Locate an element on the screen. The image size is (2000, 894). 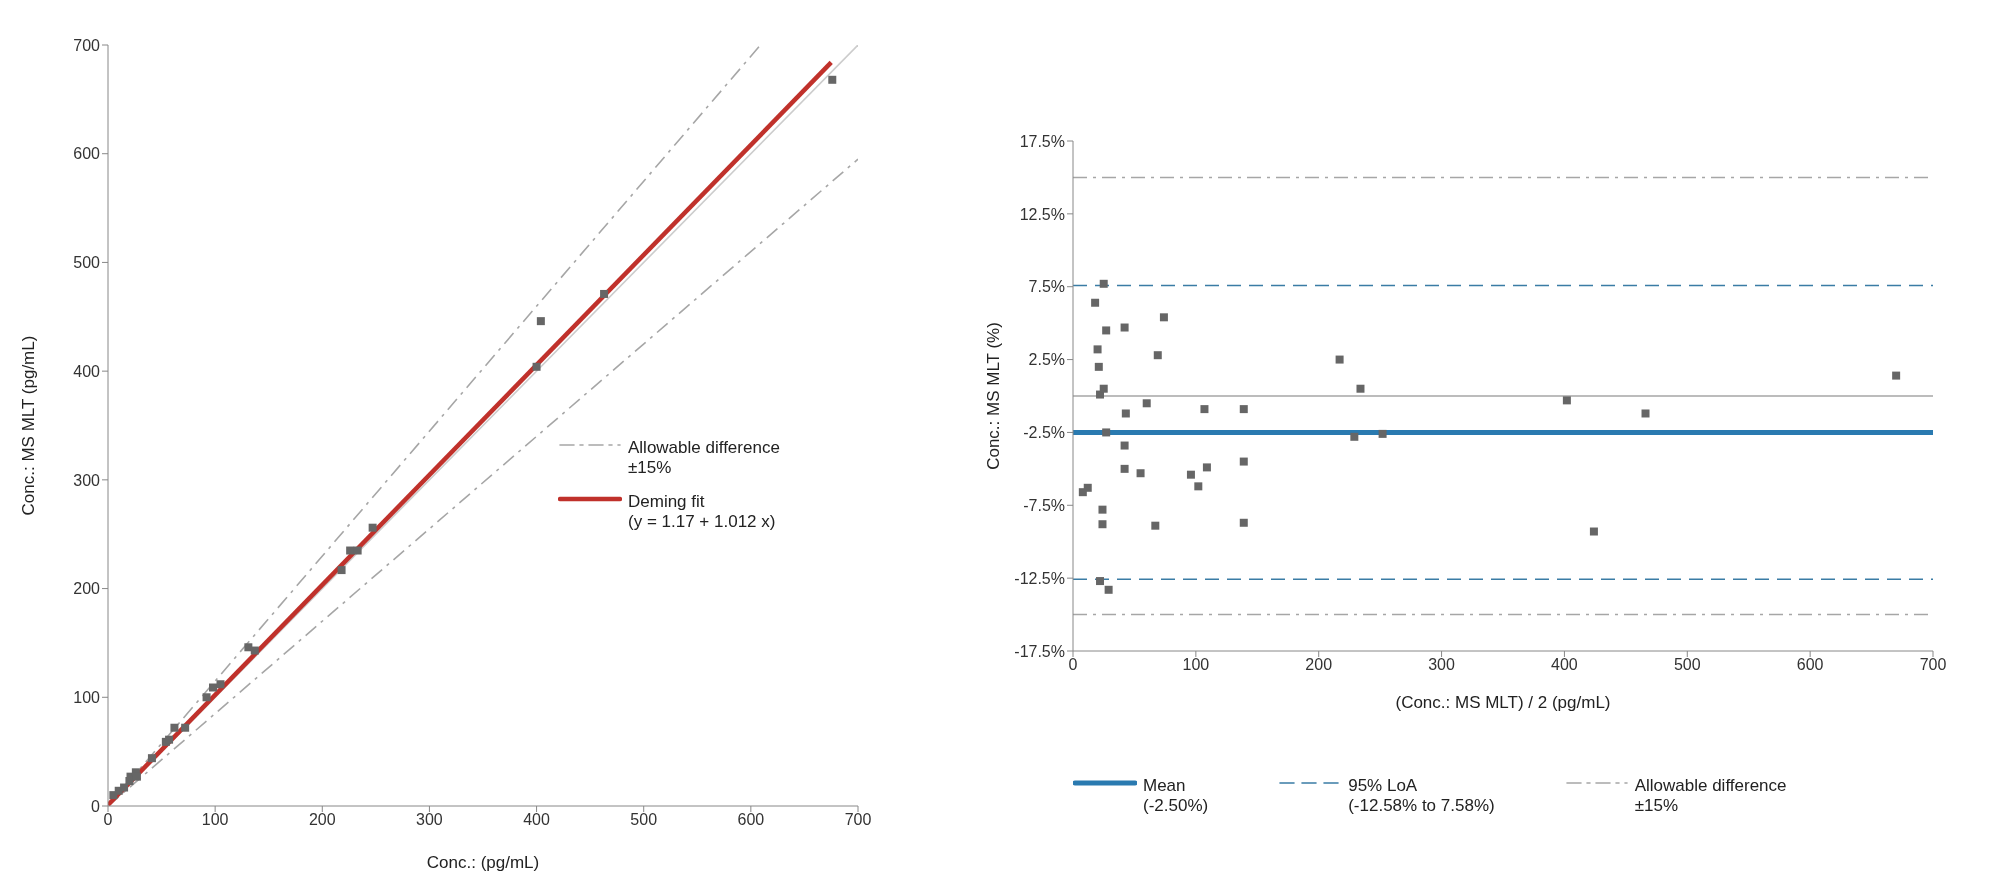
y-tick-label: 400 is located at coordinates (87, 371).